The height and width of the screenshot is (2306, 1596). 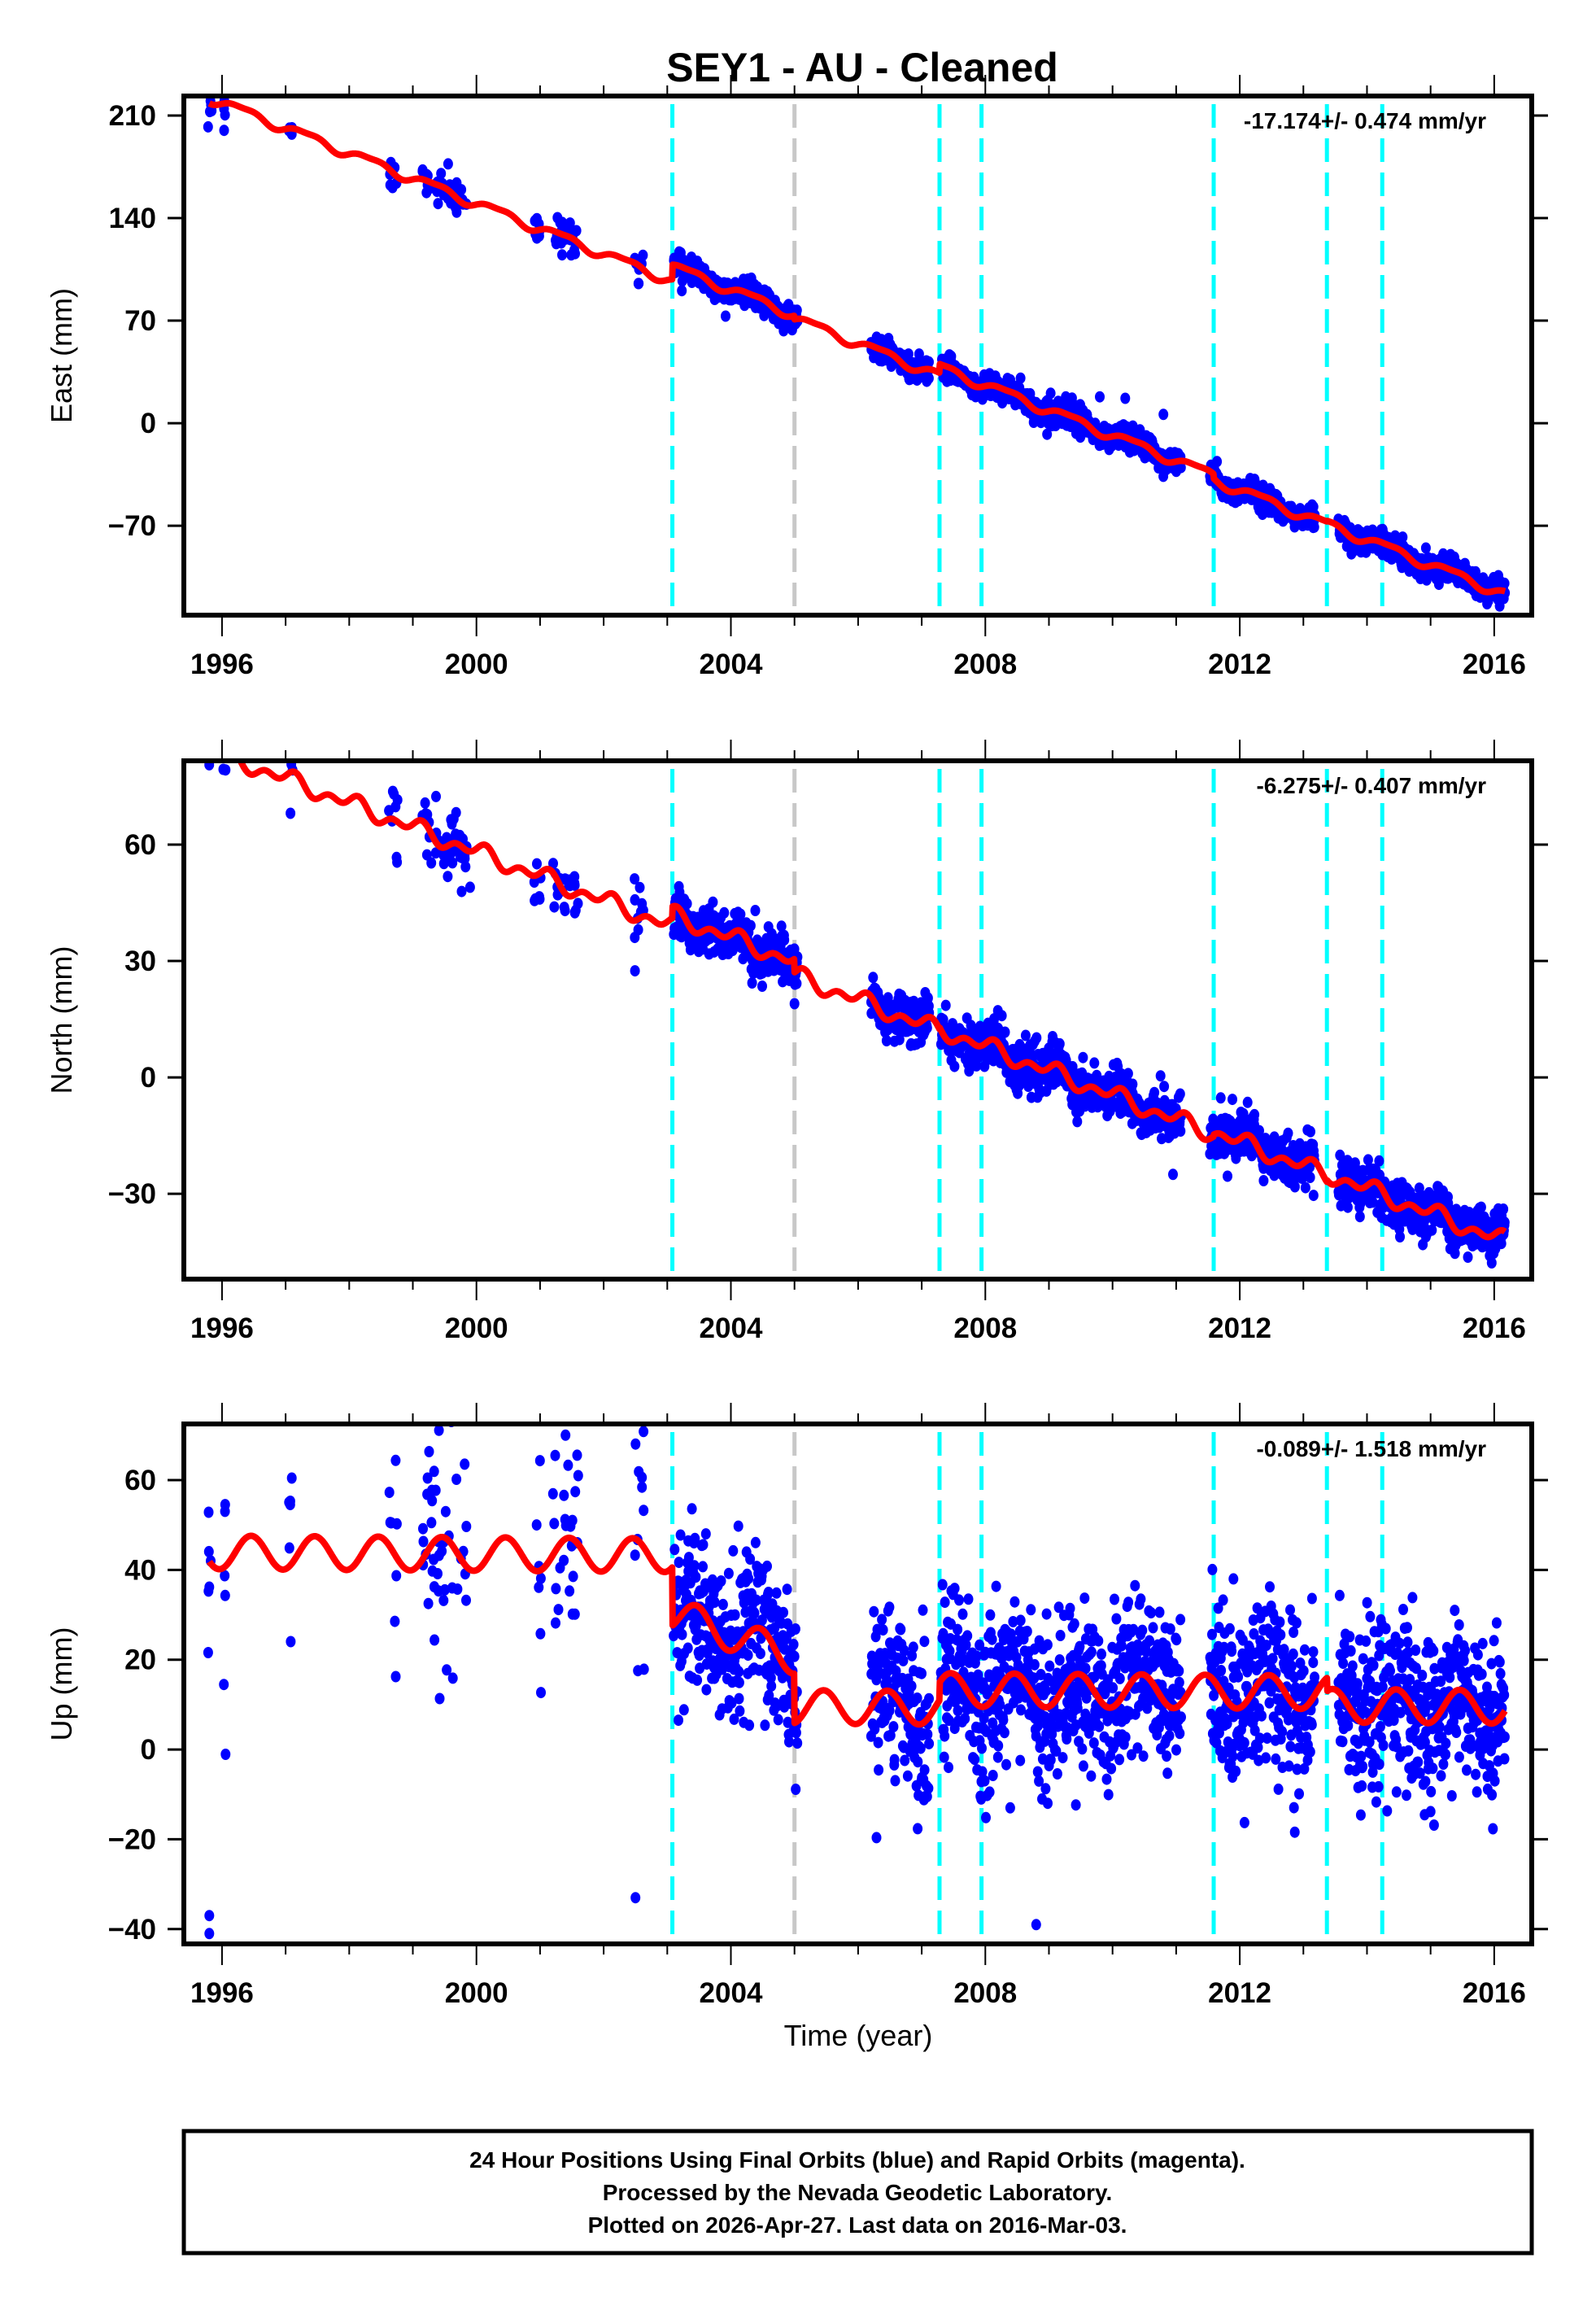 I want to click on east-x-tick-label: 2016, so click(x=1494, y=664).